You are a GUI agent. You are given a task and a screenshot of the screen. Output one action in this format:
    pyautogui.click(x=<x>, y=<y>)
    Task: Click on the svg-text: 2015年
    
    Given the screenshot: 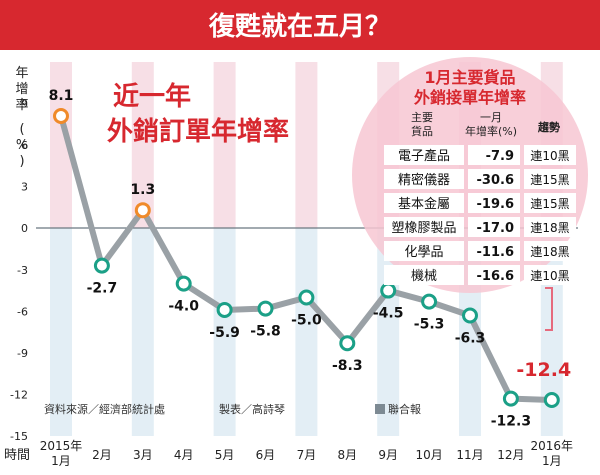 What is the action you would take?
    pyautogui.click(x=61, y=446)
    